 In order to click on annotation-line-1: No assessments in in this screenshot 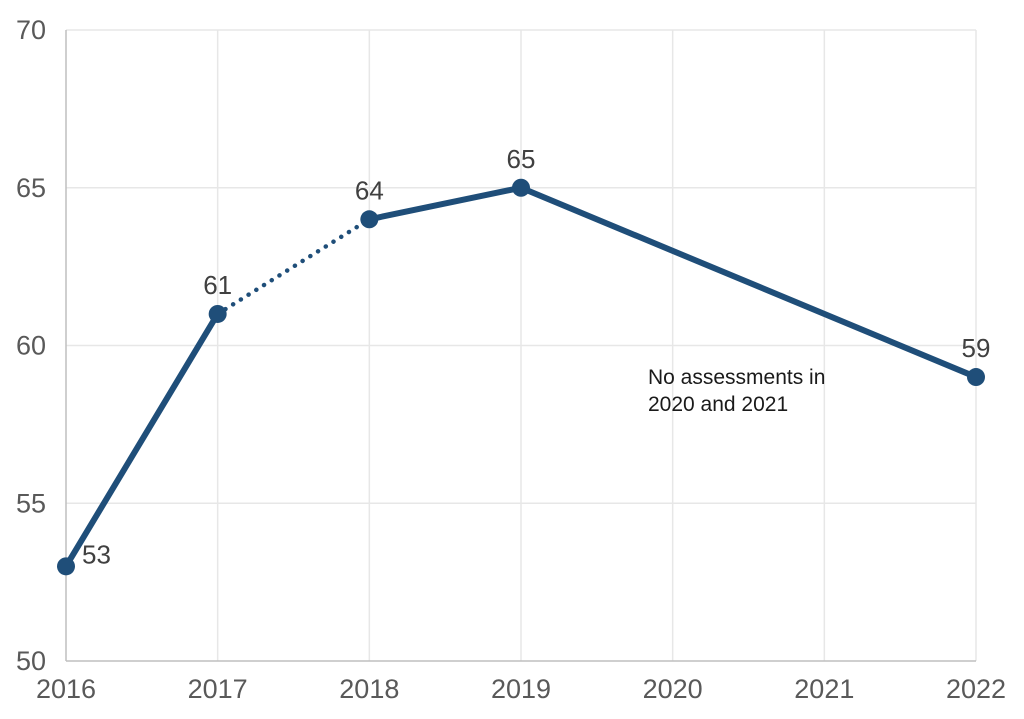, I will do `click(737, 377)`.